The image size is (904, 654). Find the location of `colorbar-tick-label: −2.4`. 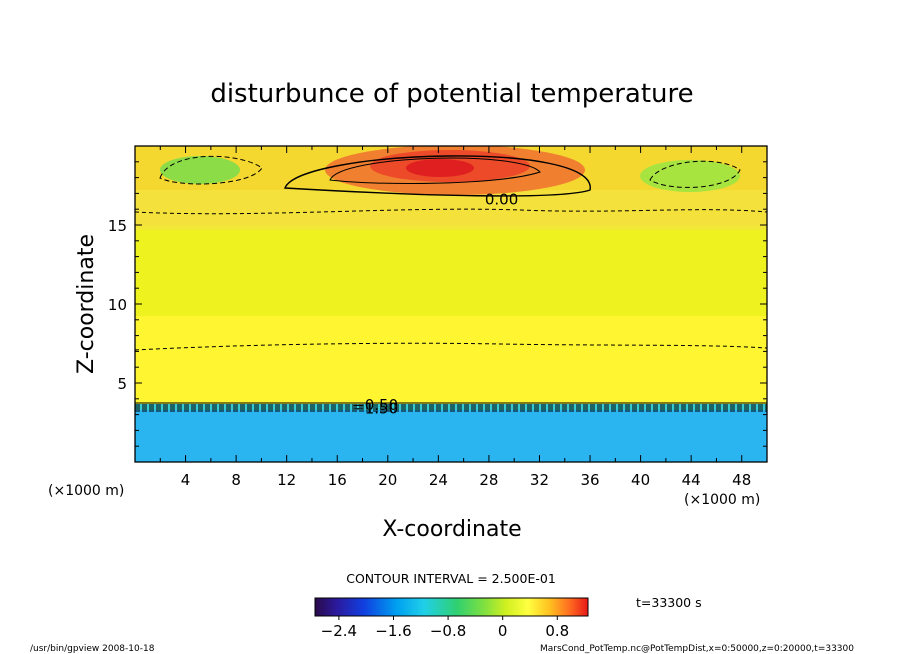

colorbar-tick-label: −2.4 is located at coordinates (339, 631).